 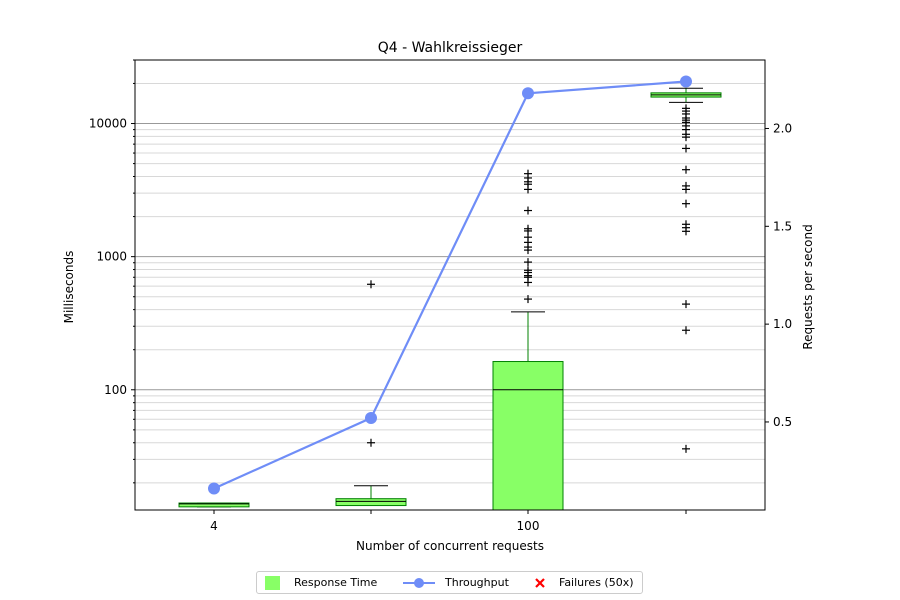 I want to click on legend: Response Time Throughput Failures (50x), so click(x=449, y=582).